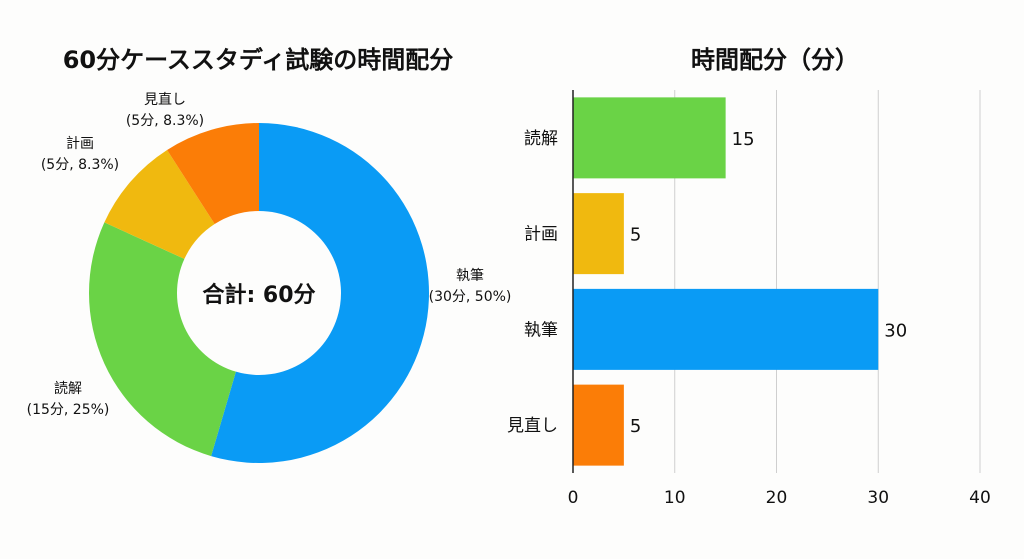 The width and height of the screenshot is (1024, 559). I want to click on bar-title: 時間配分（分）, so click(775, 60).